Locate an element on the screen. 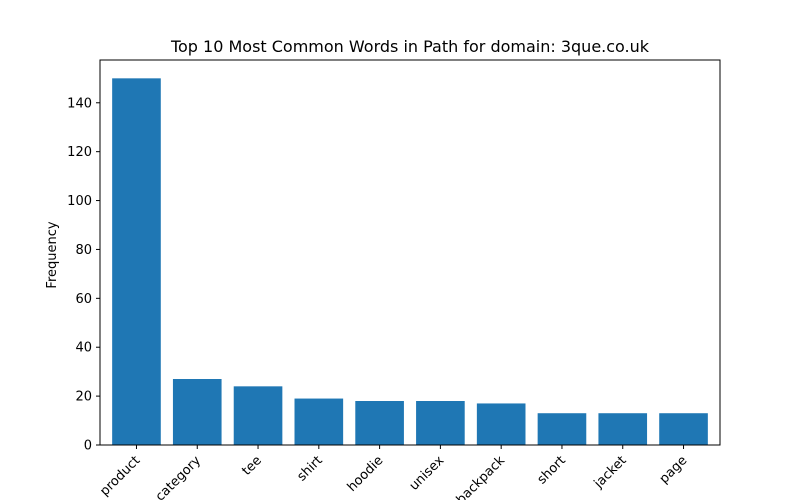 The width and height of the screenshot is (800, 500). y-tick-label: 100 is located at coordinates (79, 201).